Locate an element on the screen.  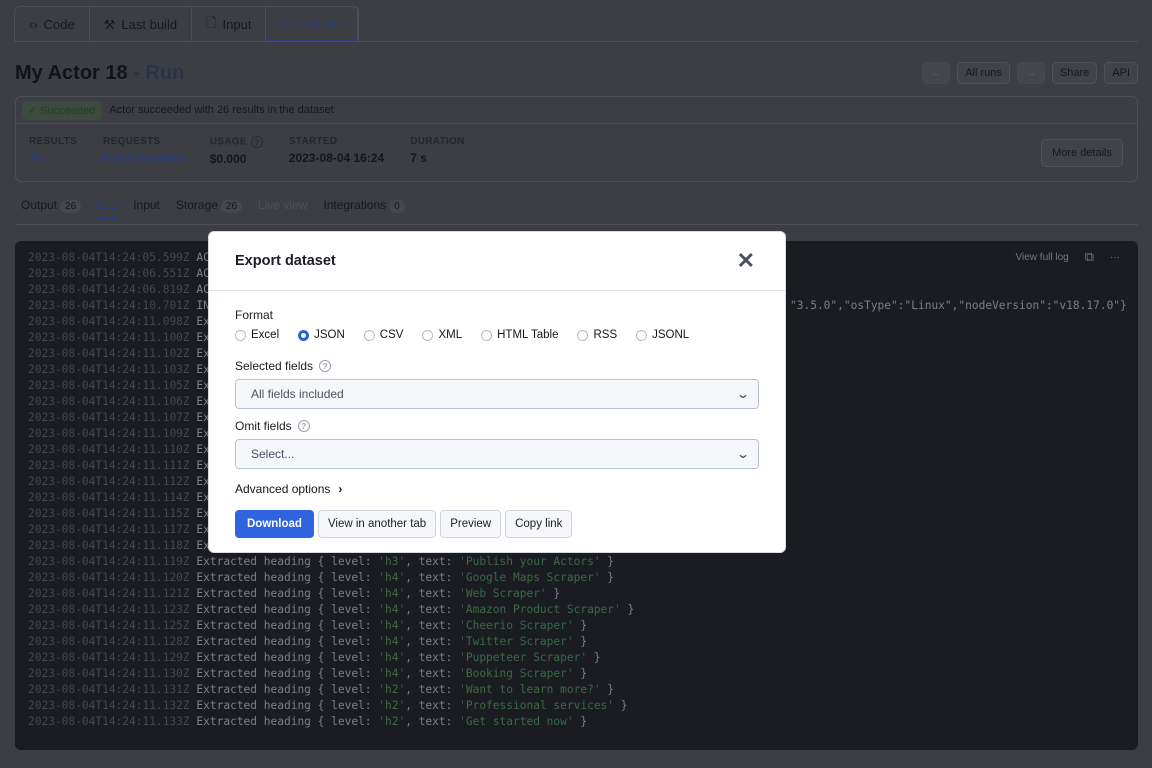
stat-value: 2023-08-04 16:24 is located at coordinates (336, 158).